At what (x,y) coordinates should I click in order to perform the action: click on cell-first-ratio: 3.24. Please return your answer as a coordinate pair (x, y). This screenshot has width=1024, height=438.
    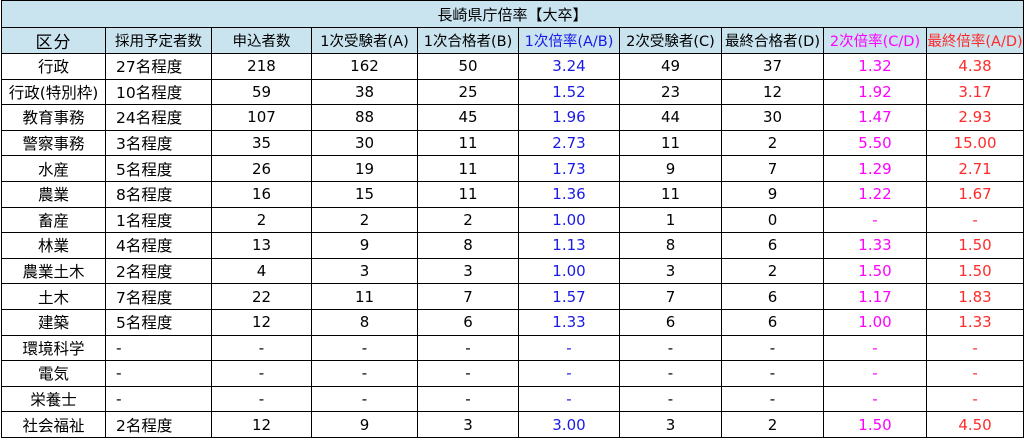
    Looking at the image, I should click on (569, 66).